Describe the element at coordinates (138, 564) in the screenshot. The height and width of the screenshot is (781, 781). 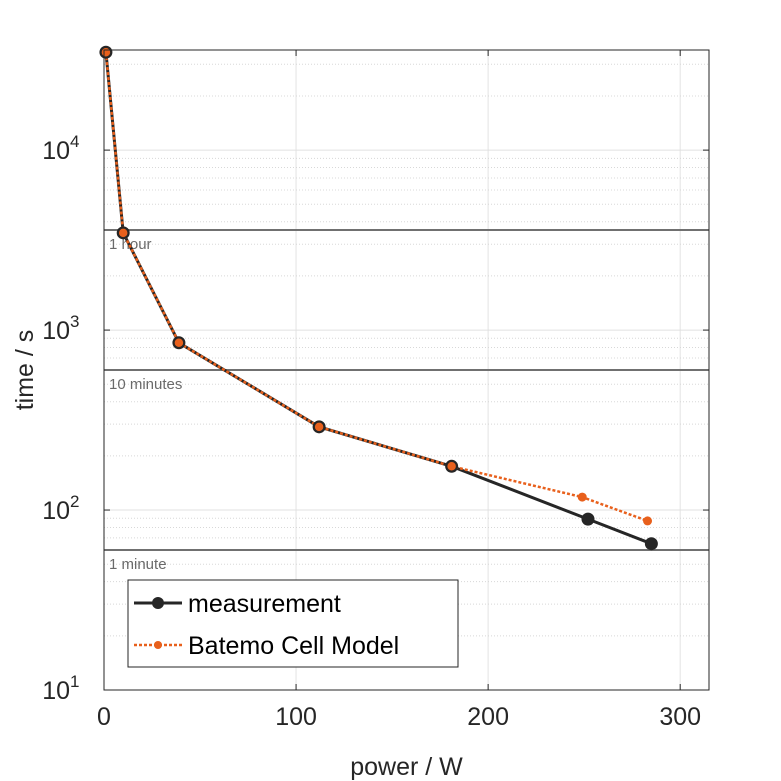
I see `reference-line-label: 1 minute` at that location.